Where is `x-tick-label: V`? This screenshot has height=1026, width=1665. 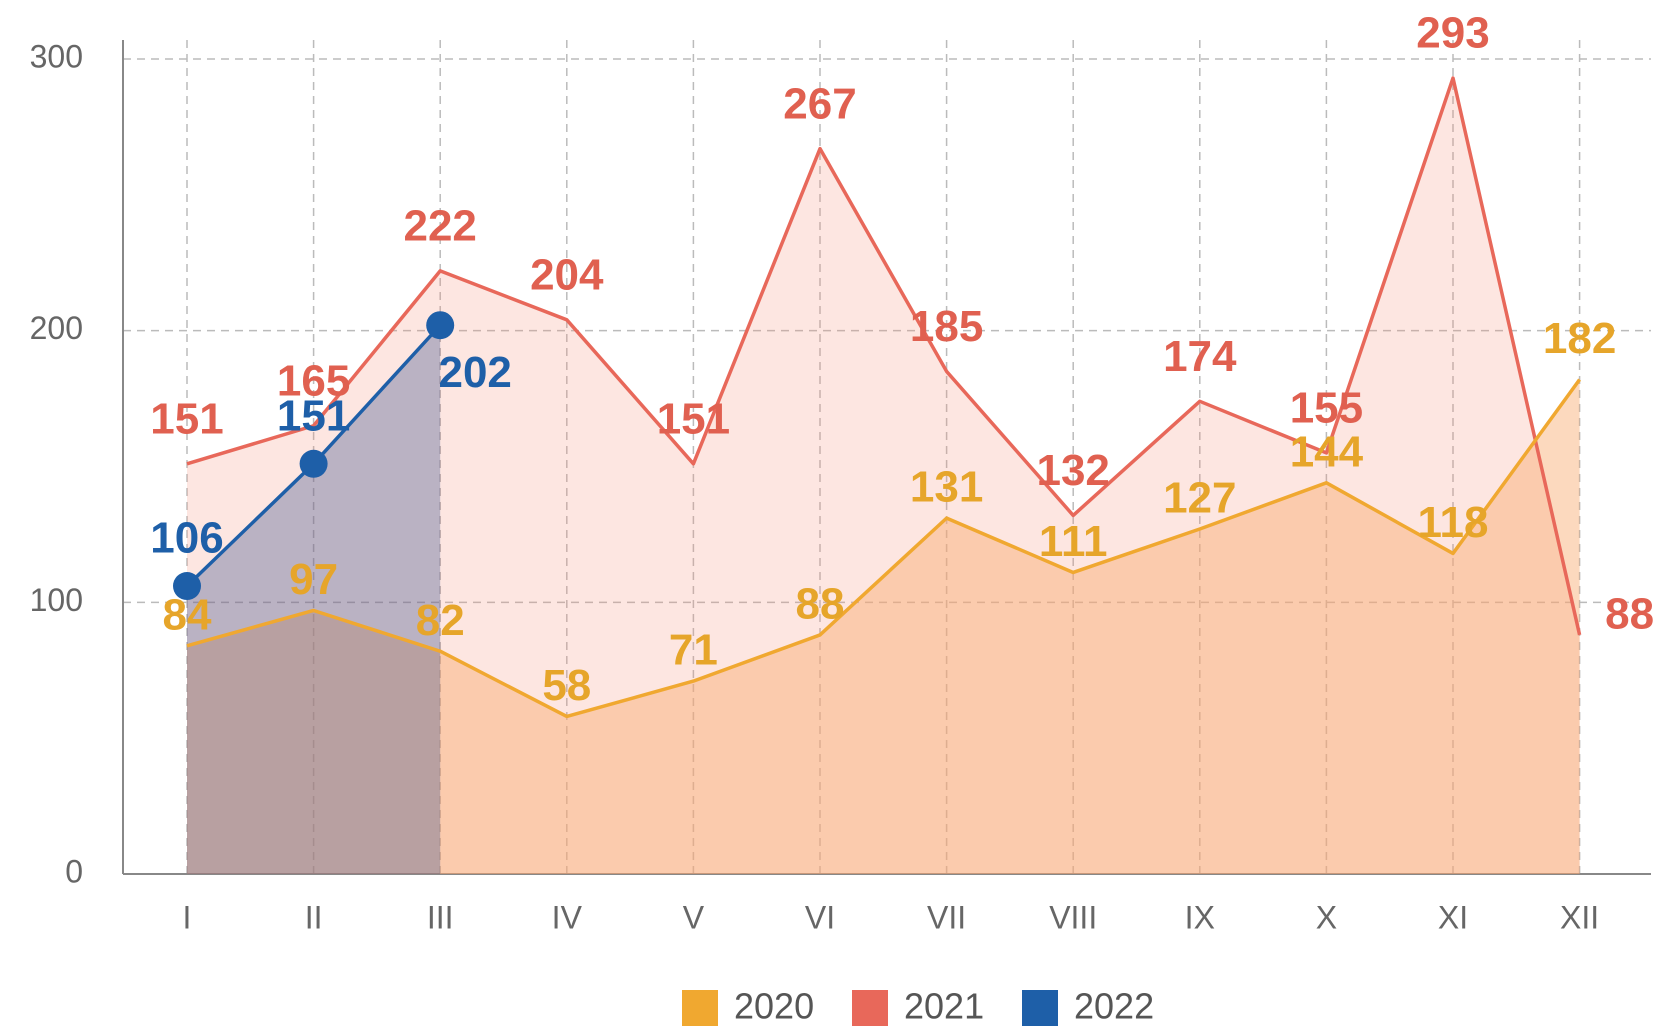 x-tick-label: V is located at coordinates (694, 917).